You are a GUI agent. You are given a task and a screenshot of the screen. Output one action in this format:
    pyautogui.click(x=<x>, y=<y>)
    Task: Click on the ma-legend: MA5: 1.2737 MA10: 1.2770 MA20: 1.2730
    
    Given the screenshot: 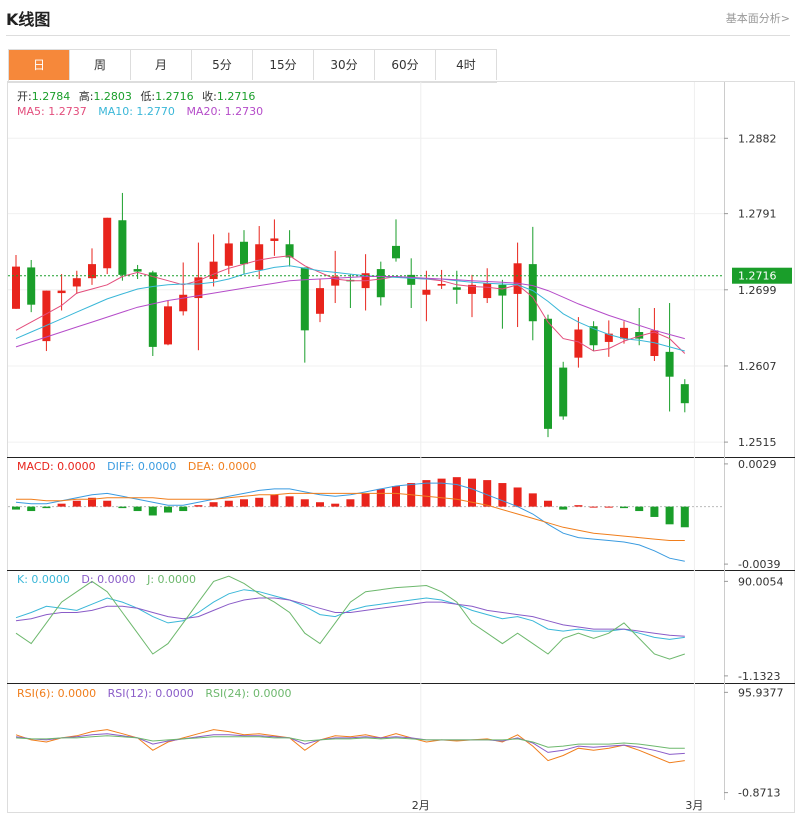 What is the action you would take?
    pyautogui.click(x=140, y=111)
    